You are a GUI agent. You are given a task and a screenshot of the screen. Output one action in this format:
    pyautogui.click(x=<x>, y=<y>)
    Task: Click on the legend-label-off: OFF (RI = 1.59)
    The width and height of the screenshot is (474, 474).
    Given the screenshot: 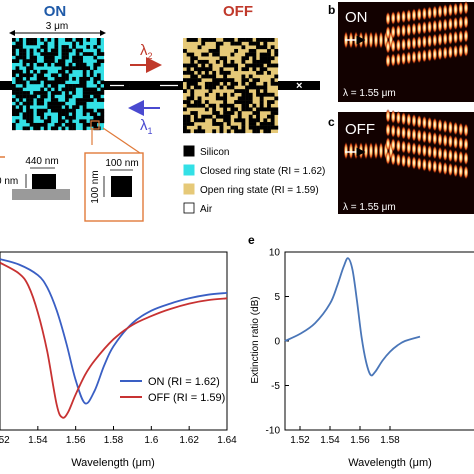 What is the action you would take?
    pyautogui.click(x=186, y=398)
    